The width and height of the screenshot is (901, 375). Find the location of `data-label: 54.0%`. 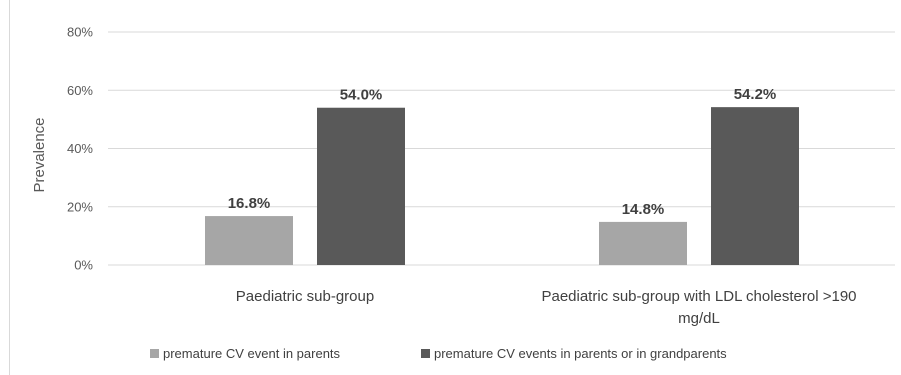

data-label: 54.0% is located at coordinates (361, 95).